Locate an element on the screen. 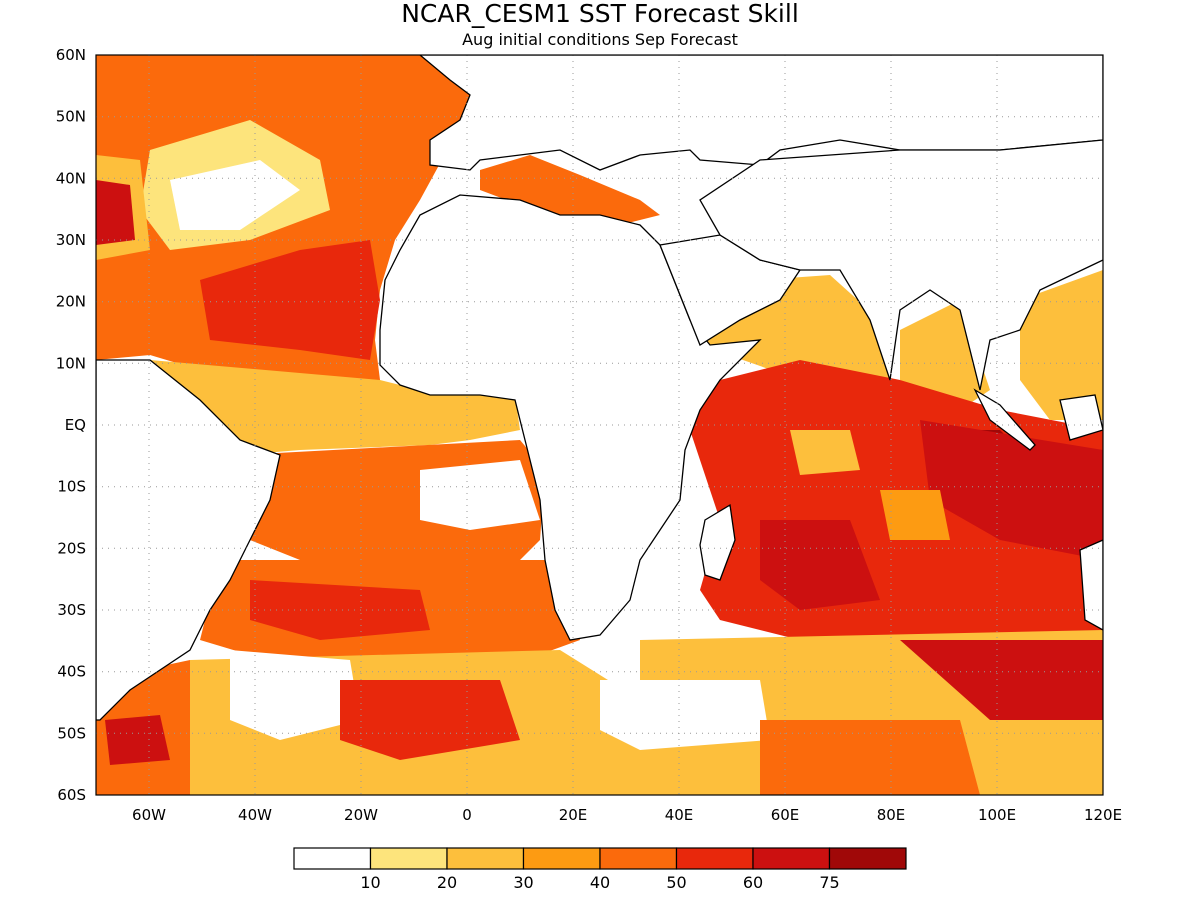 This screenshot has width=1200, height=900. skill-region-mediterranean is located at coordinates (570, 190).